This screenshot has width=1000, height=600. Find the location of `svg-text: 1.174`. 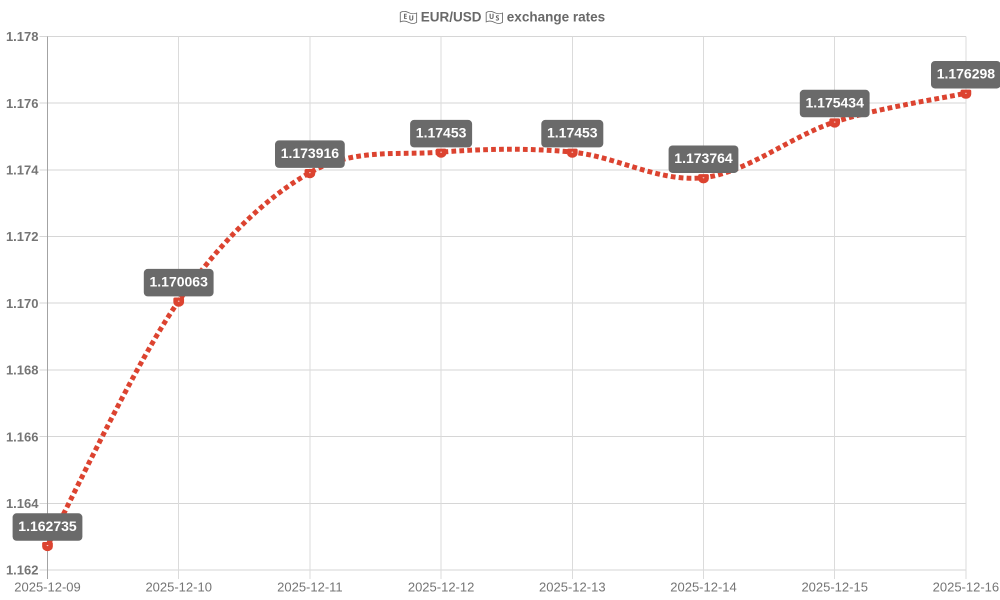

svg-text: 1.174 is located at coordinates (22, 170).